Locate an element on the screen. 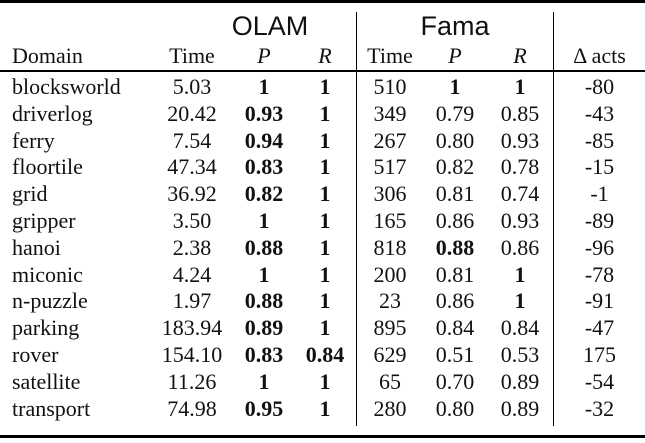 This screenshot has width=645, height=443. column-header-fama-recall: R is located at coordinates (520, 55).